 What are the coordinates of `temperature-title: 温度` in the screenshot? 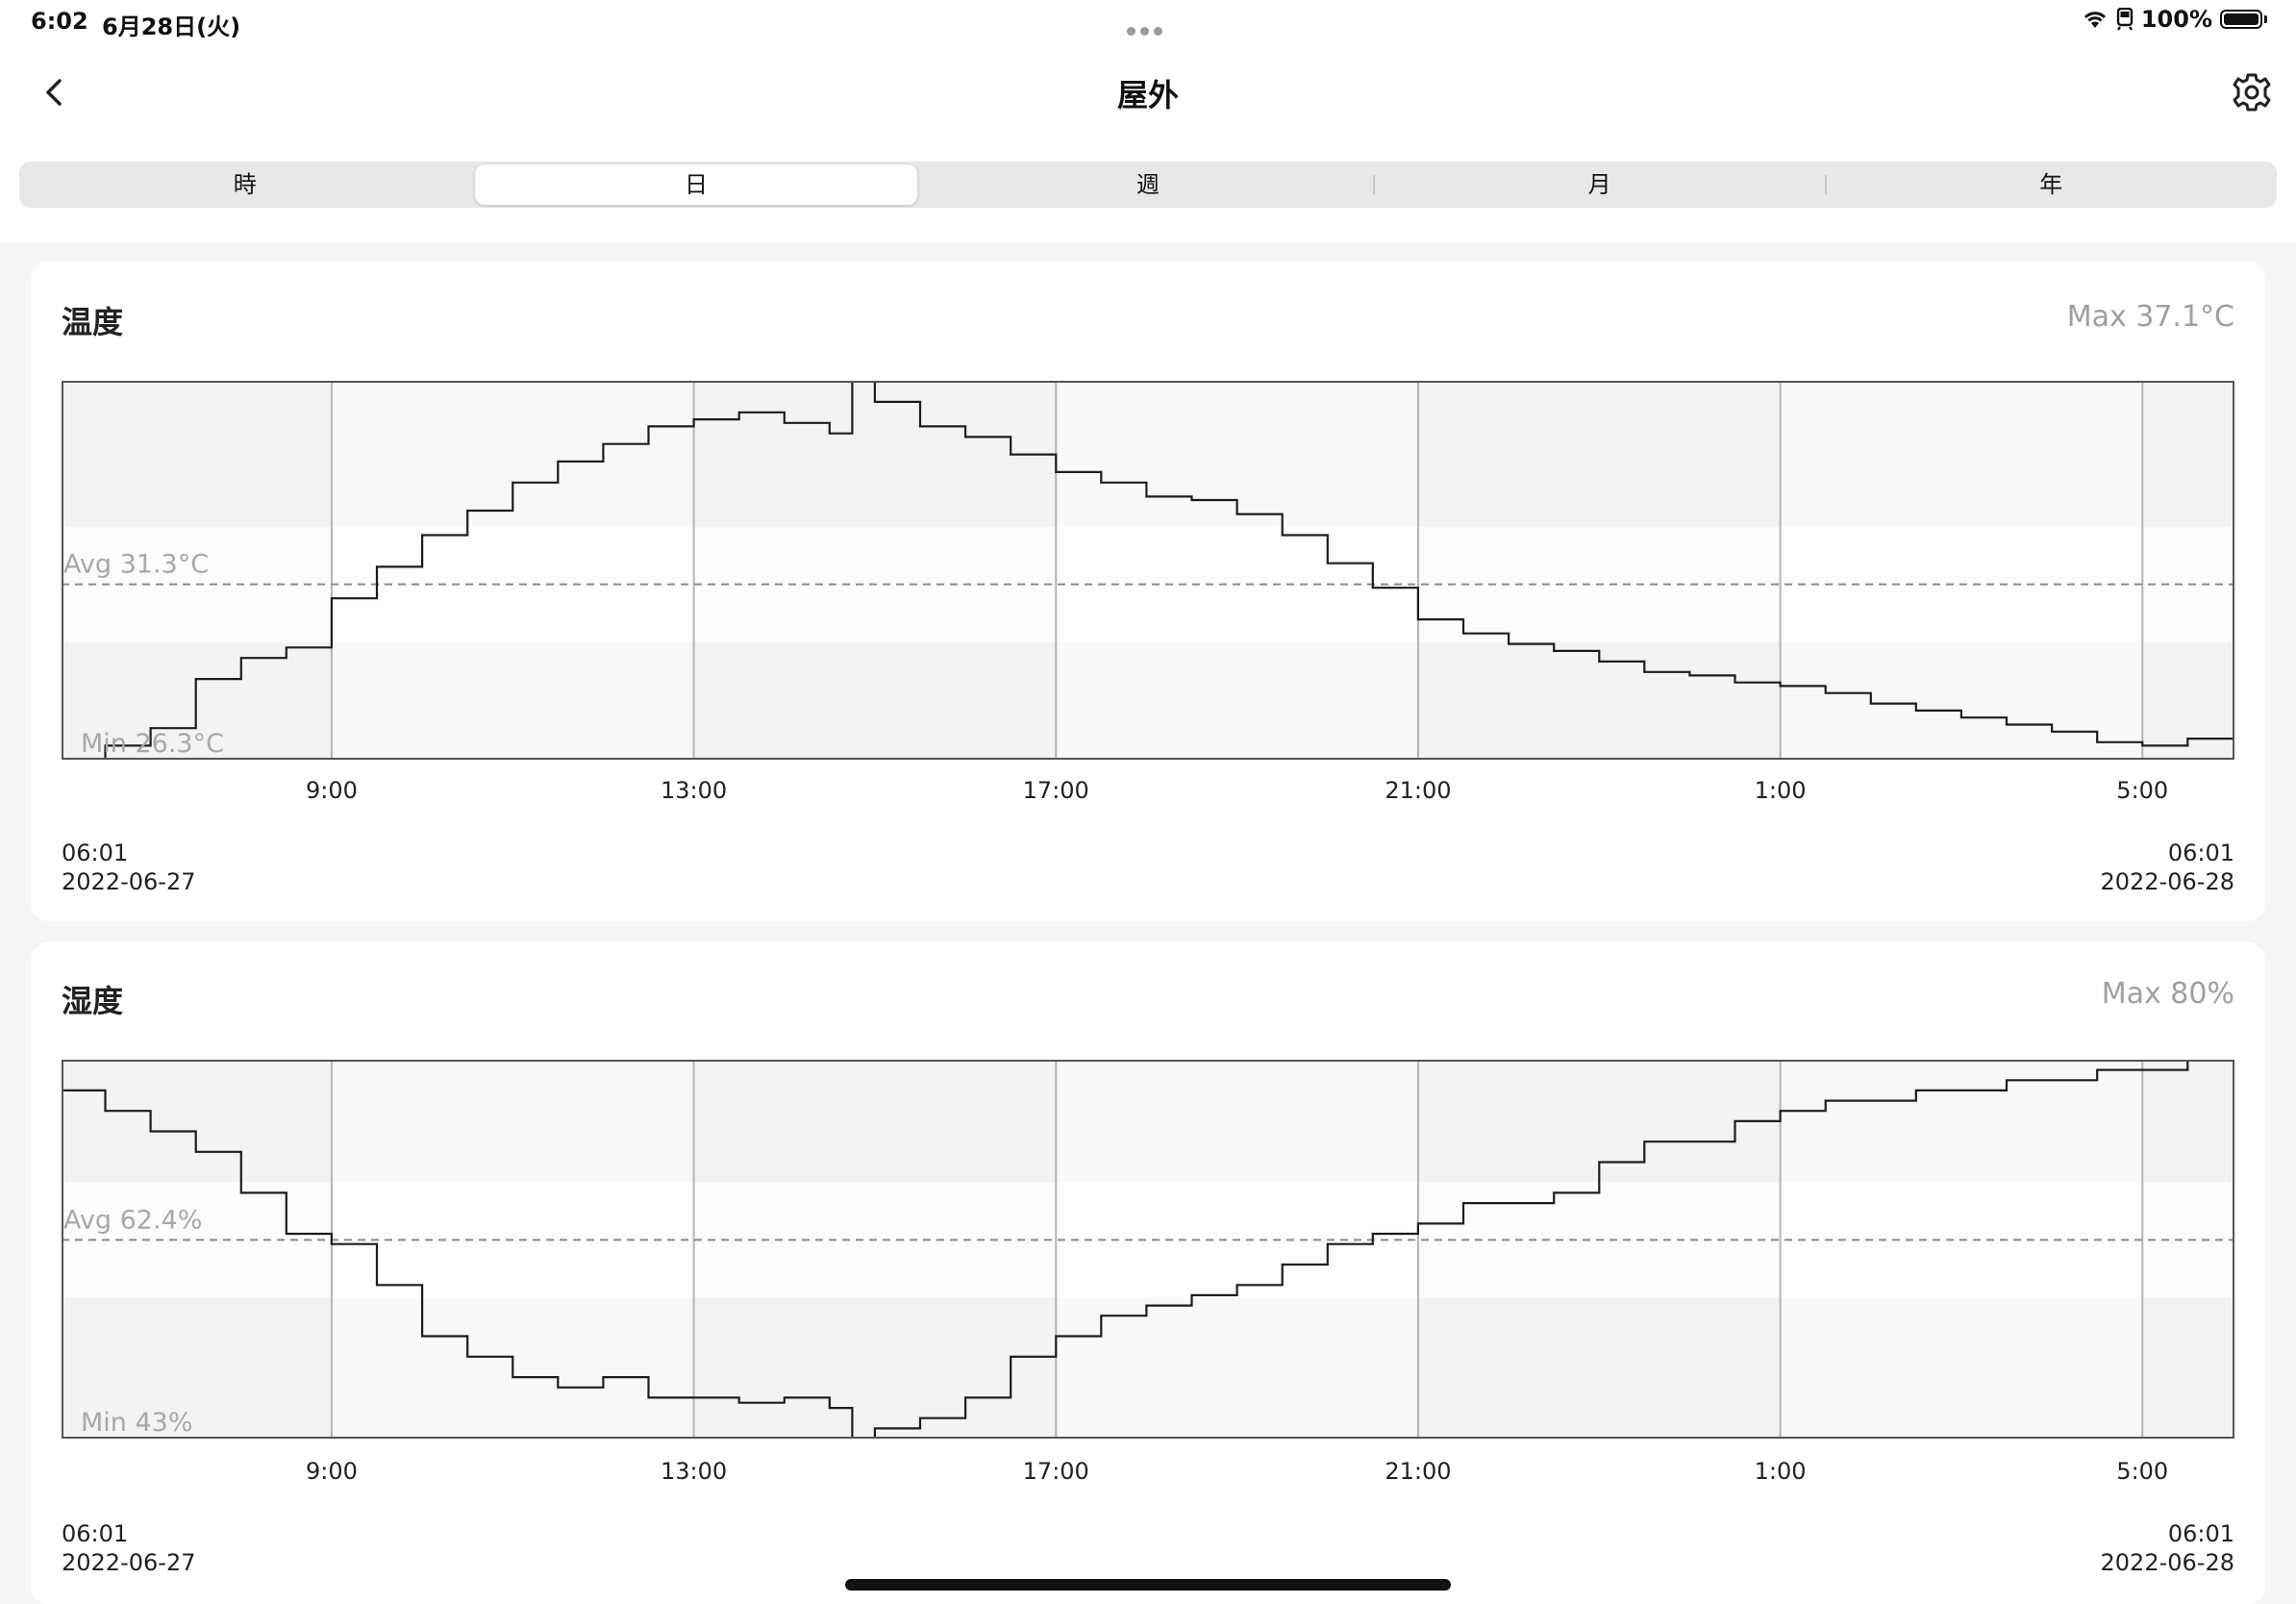 It's located at (93, 322).